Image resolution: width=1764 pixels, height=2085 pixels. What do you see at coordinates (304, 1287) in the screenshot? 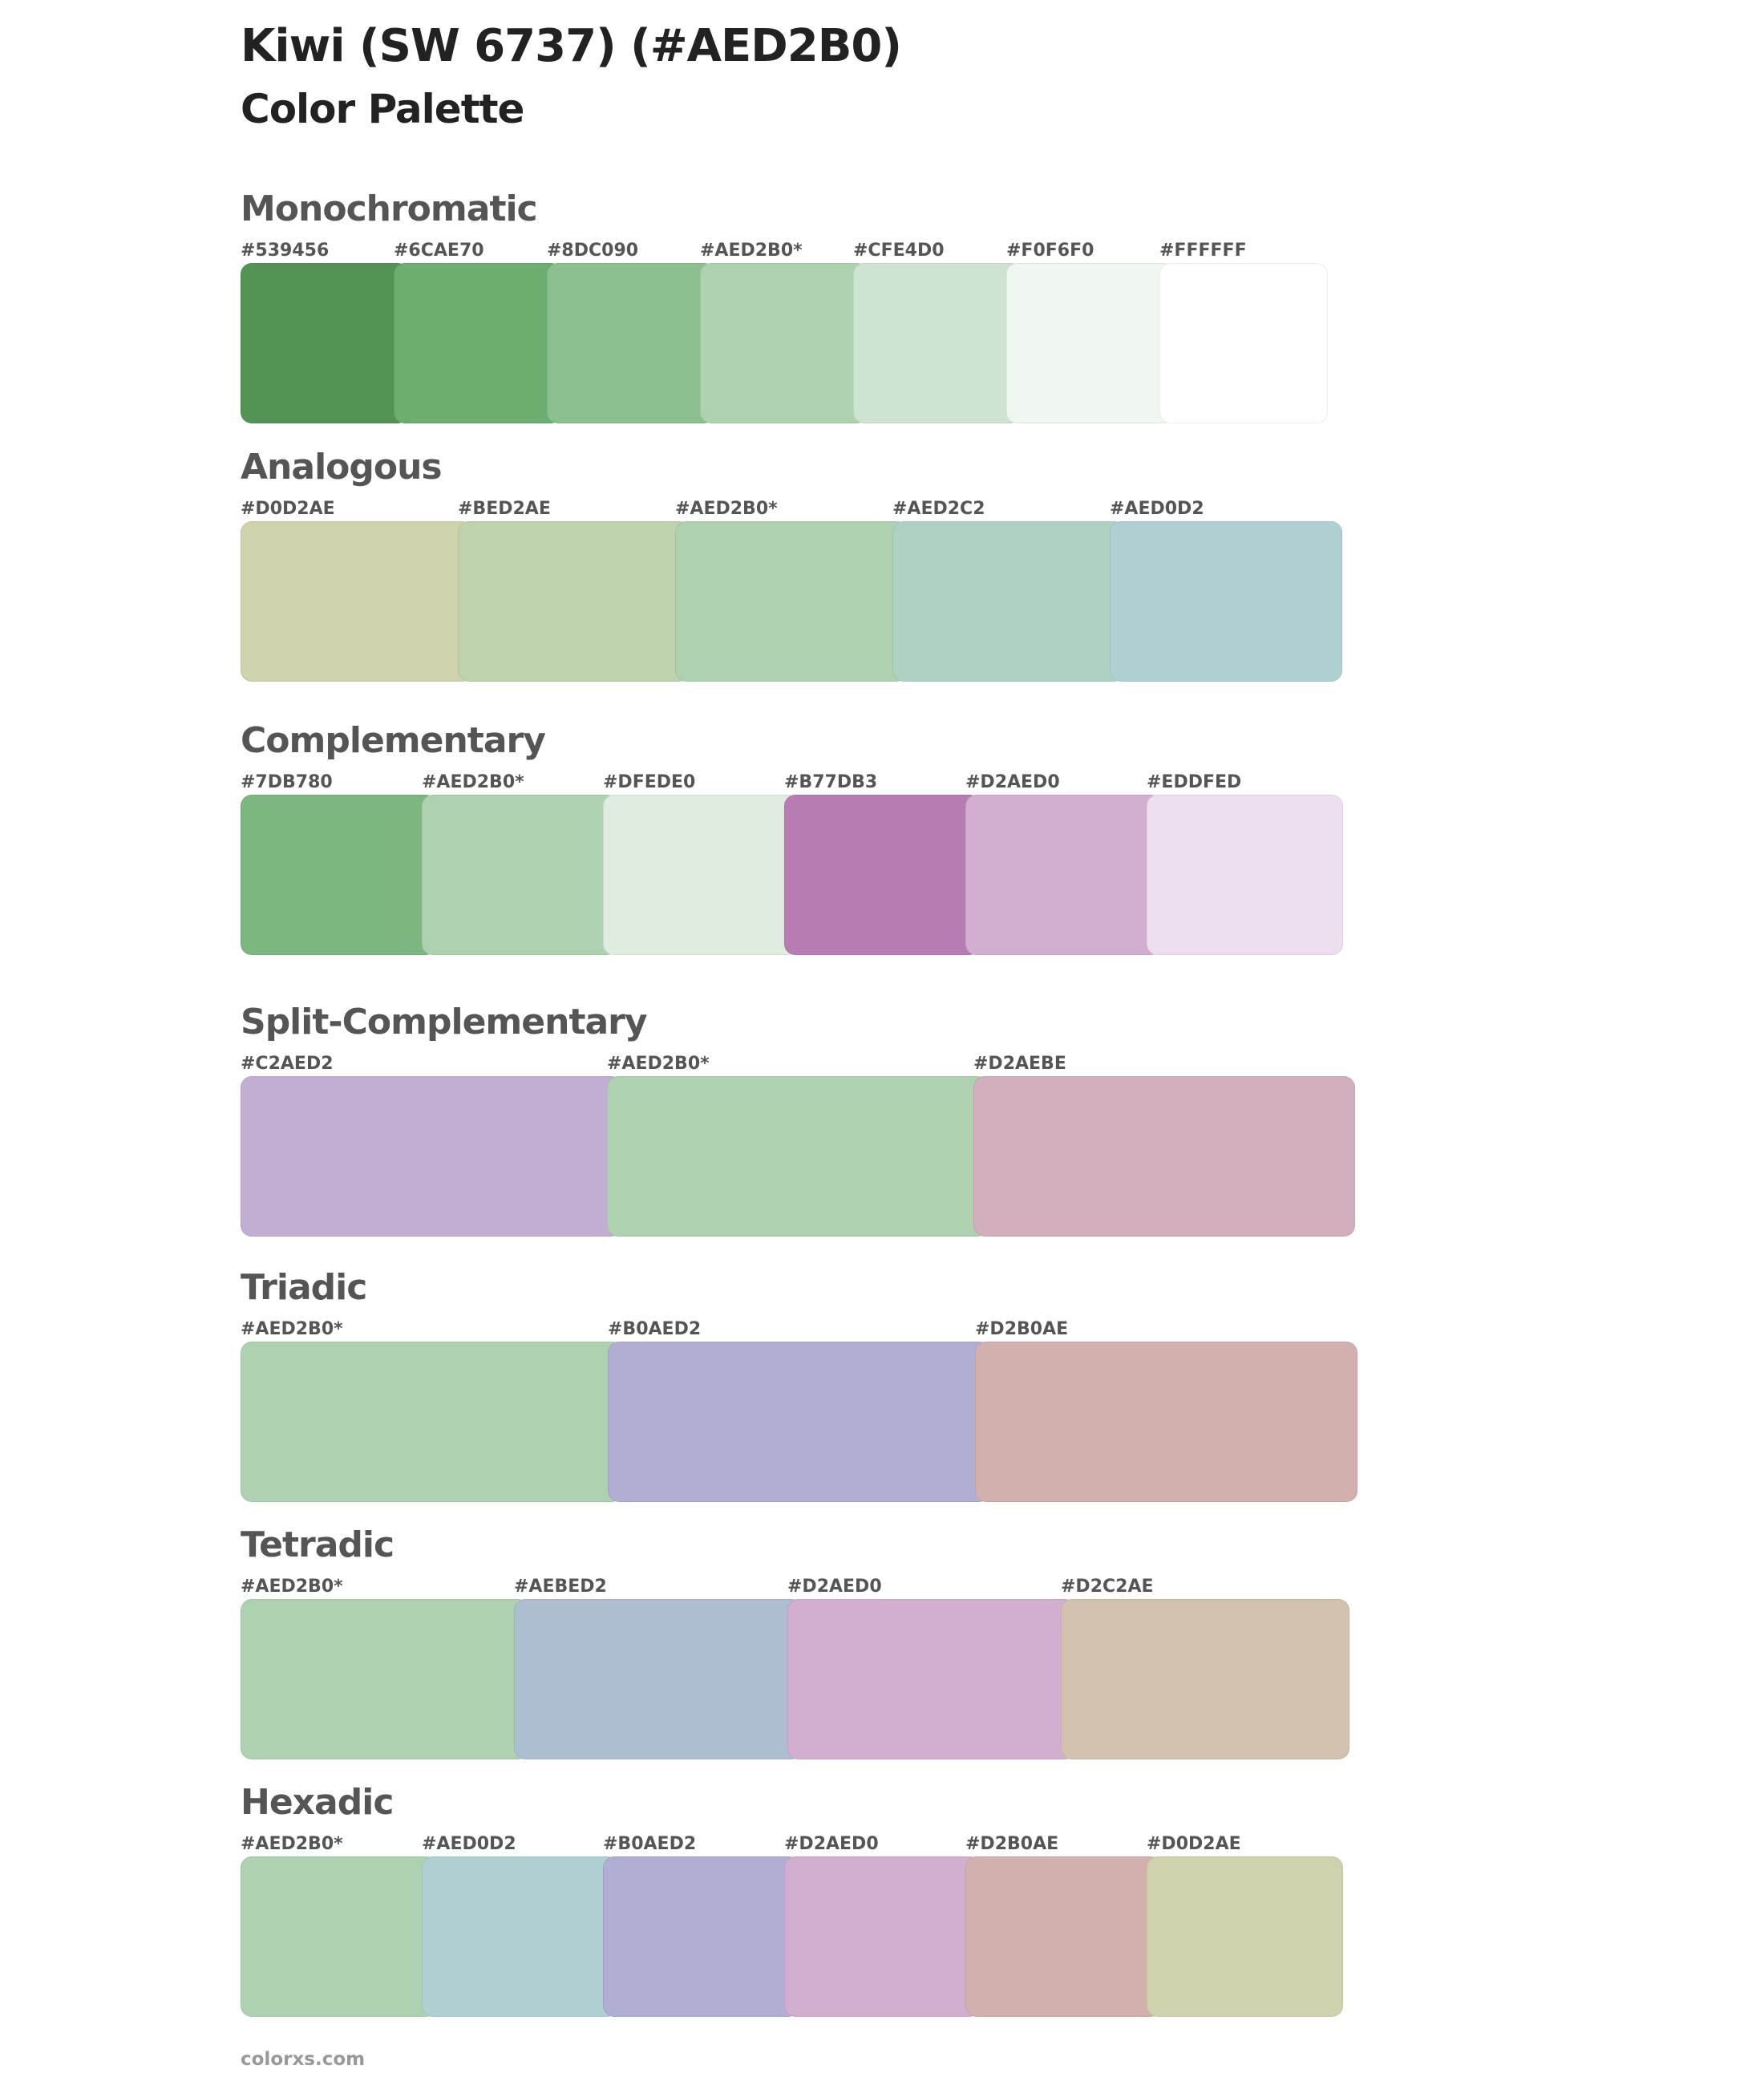
I see `section-title-triadic: Triadic` at bounding box center [304, 1287].